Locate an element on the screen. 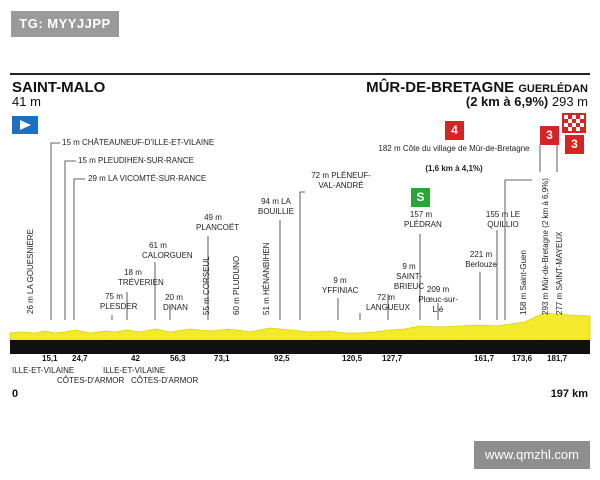 This screenshot has width=600, height=480. km-marker: 185,5 is located at coordinates (568, 345).